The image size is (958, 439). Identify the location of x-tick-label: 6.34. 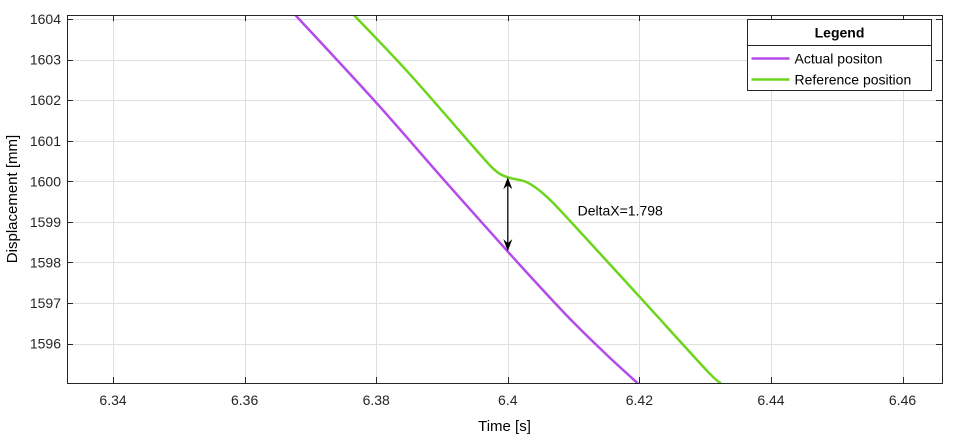
(112, 400).